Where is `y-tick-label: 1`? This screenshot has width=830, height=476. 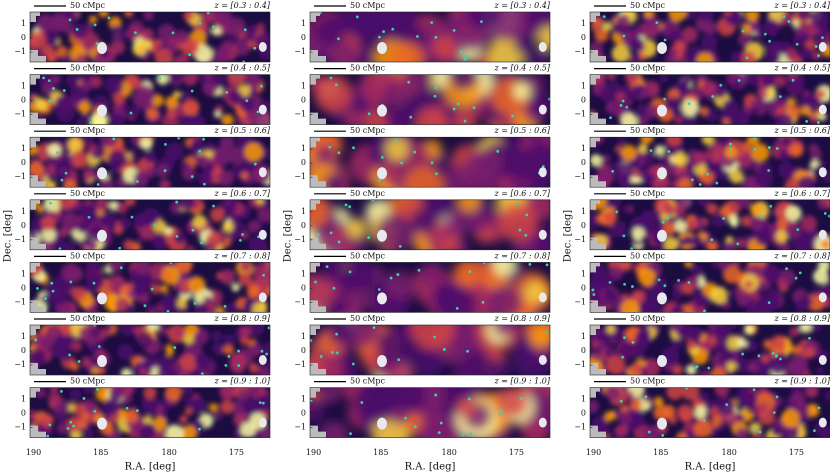
y-tick-label: 1 is located at coordinates (583, 336).